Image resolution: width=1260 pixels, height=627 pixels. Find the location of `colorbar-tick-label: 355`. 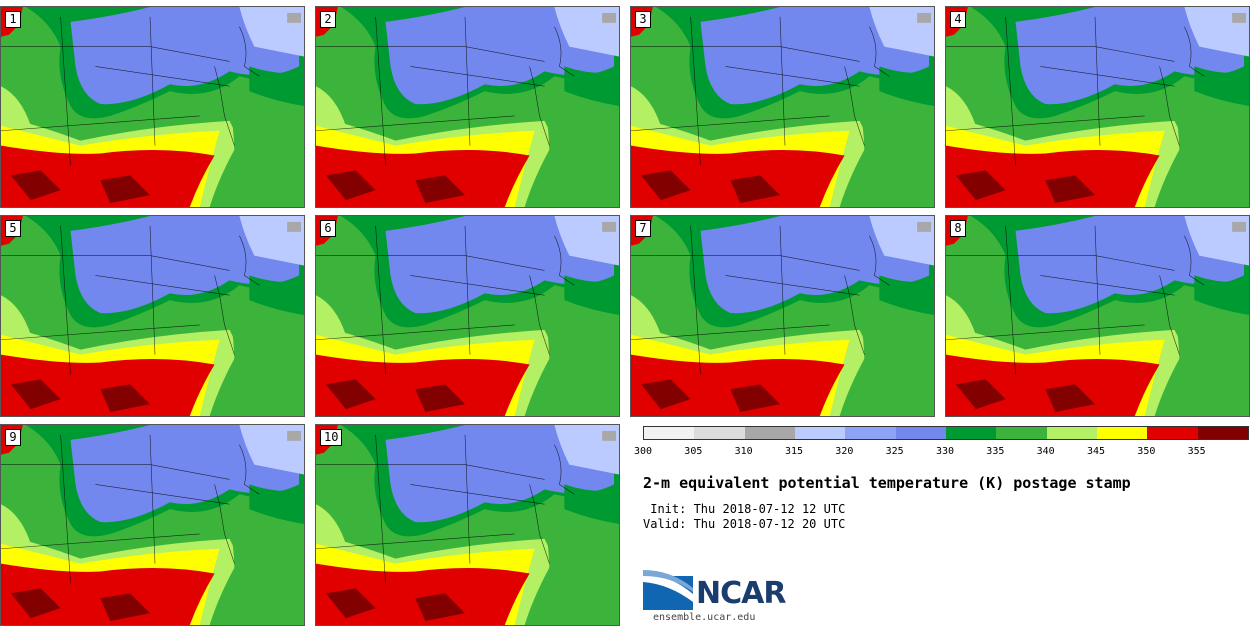

colorbar-tick-label: 355 is located at coordinates (1196, 451).